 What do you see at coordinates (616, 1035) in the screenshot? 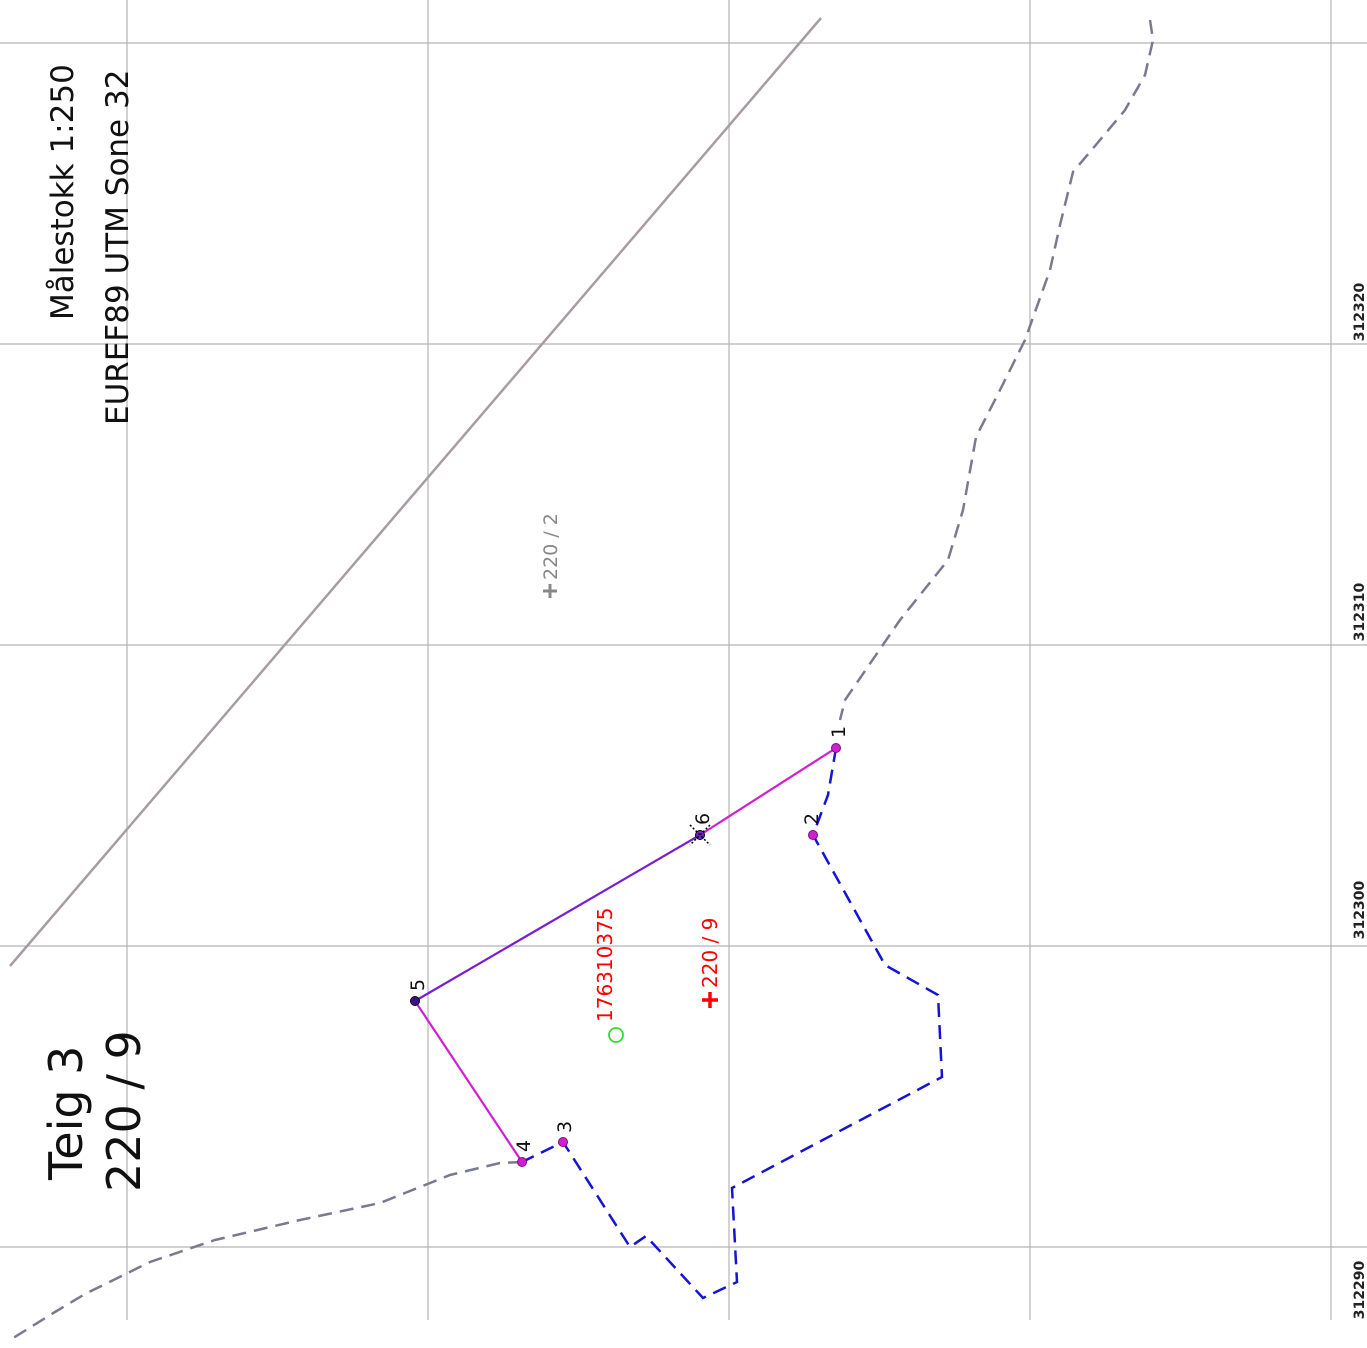
I see `building-circle-icon` at bounding box center [616, 1035].